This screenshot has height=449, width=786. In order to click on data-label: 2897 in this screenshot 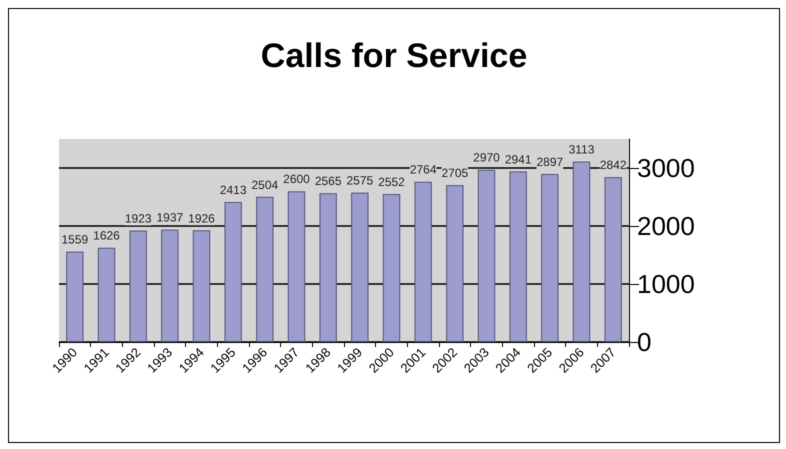, I will do `click(550, 161)`.